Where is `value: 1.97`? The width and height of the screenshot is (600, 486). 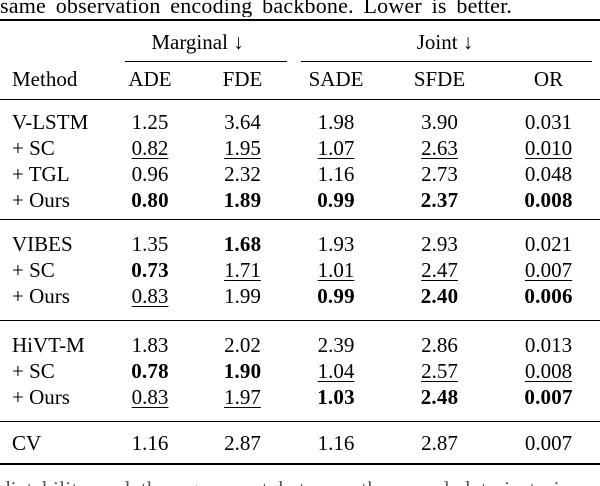
value: 1.97 is located at coordinates (242, 397).